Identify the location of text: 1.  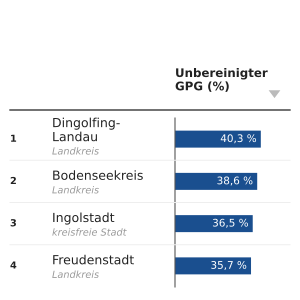
(13, 138).